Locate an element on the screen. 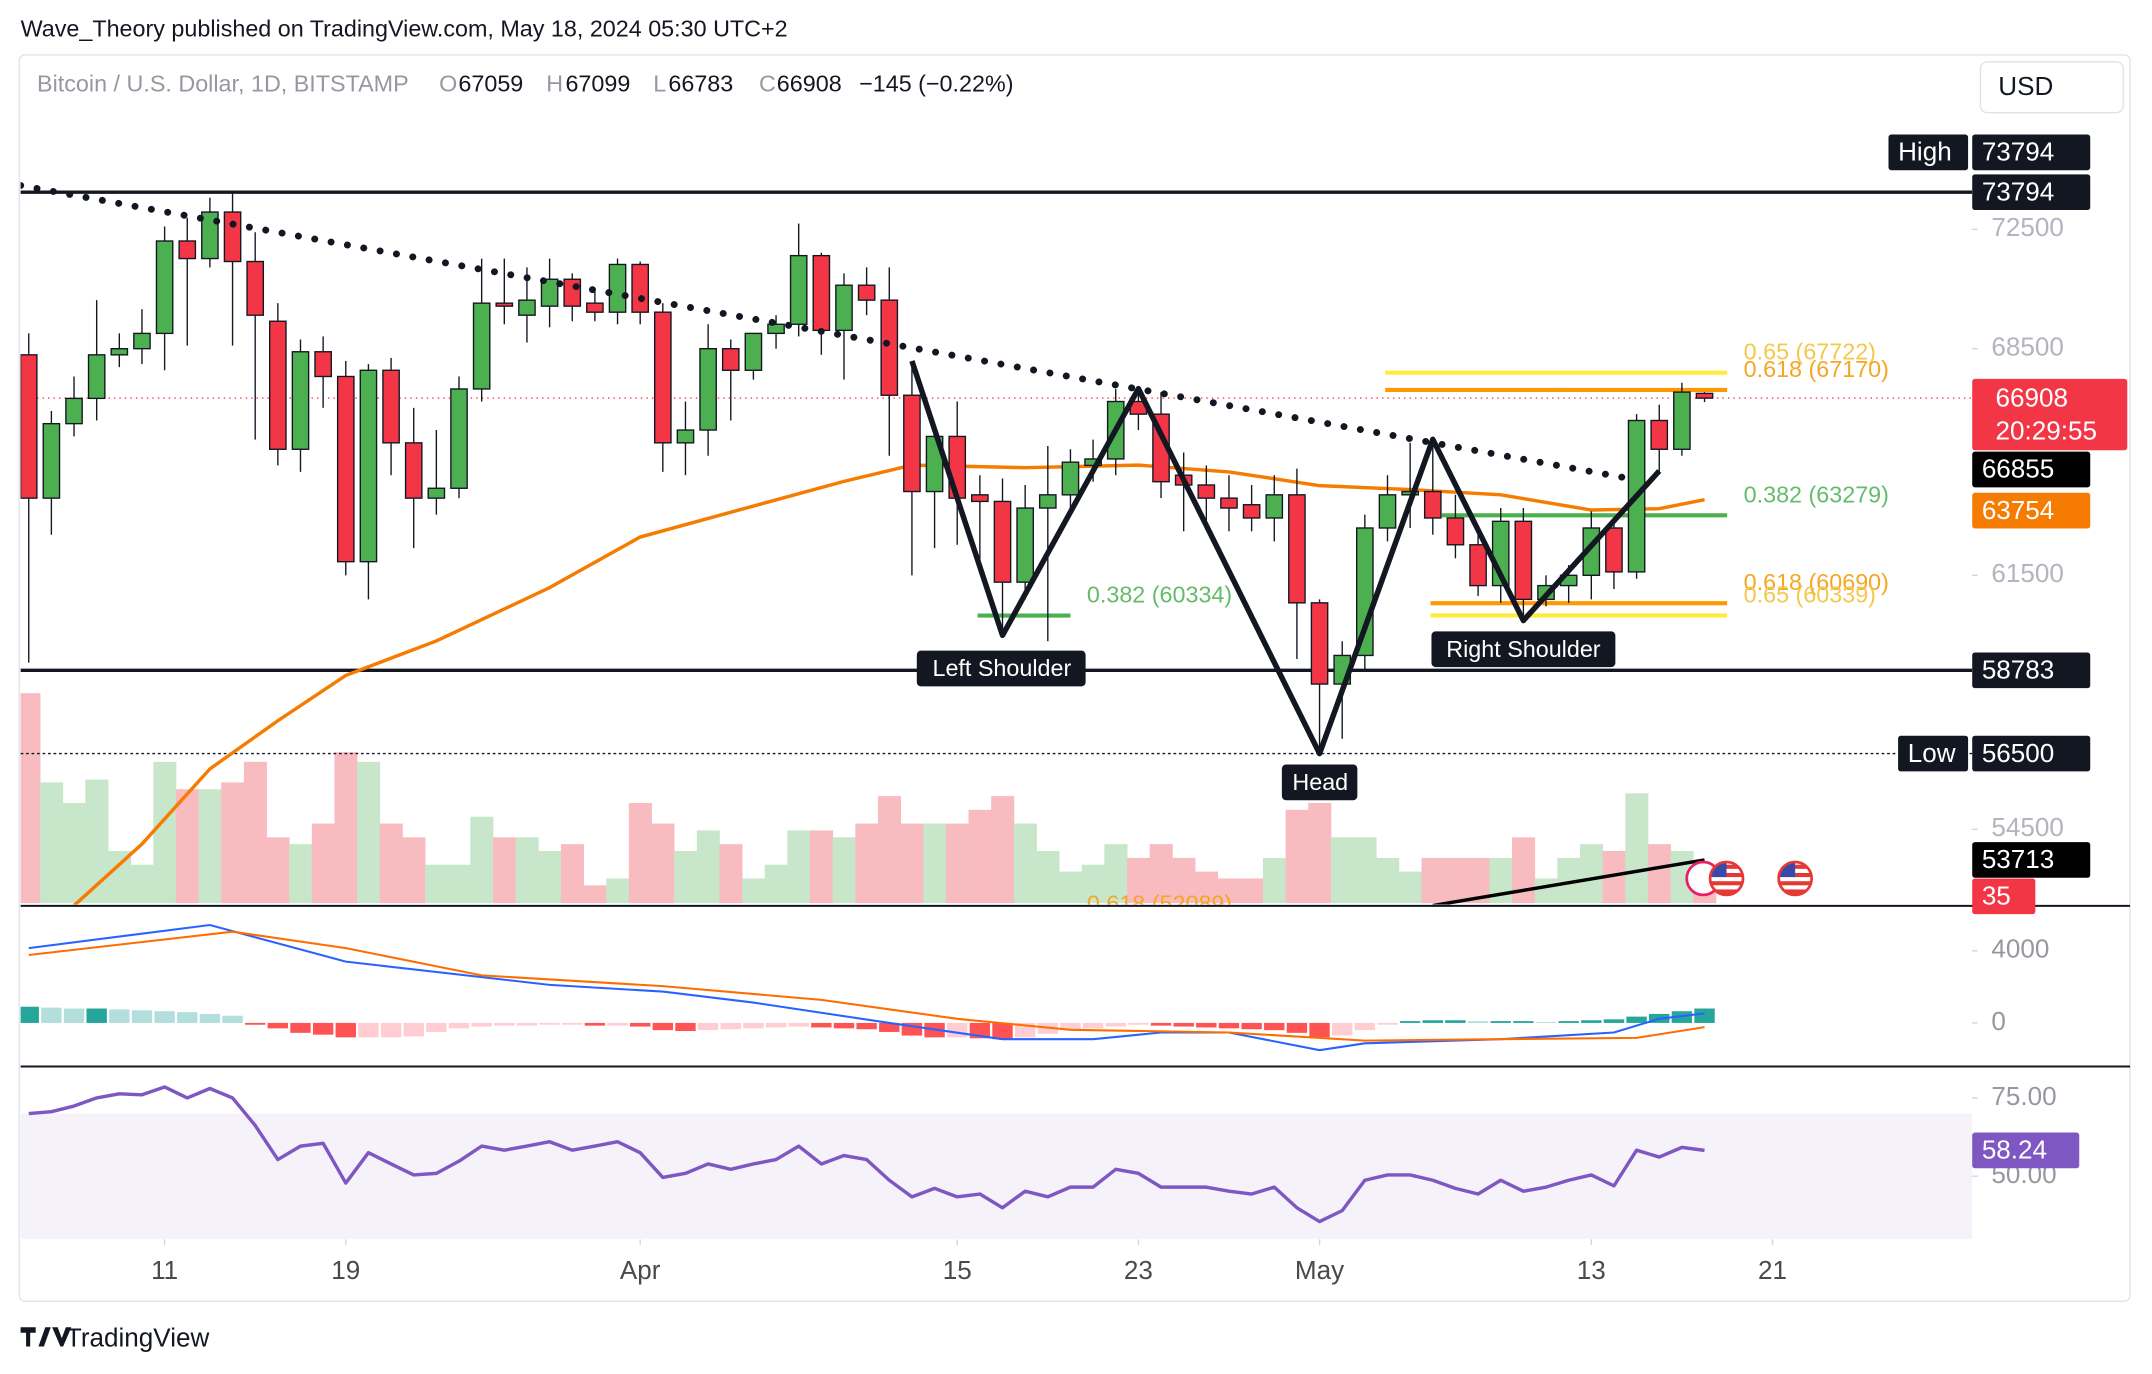 This screenshot has height=1374, width=2152. last-price-box is located at coordinates (2050, 414).